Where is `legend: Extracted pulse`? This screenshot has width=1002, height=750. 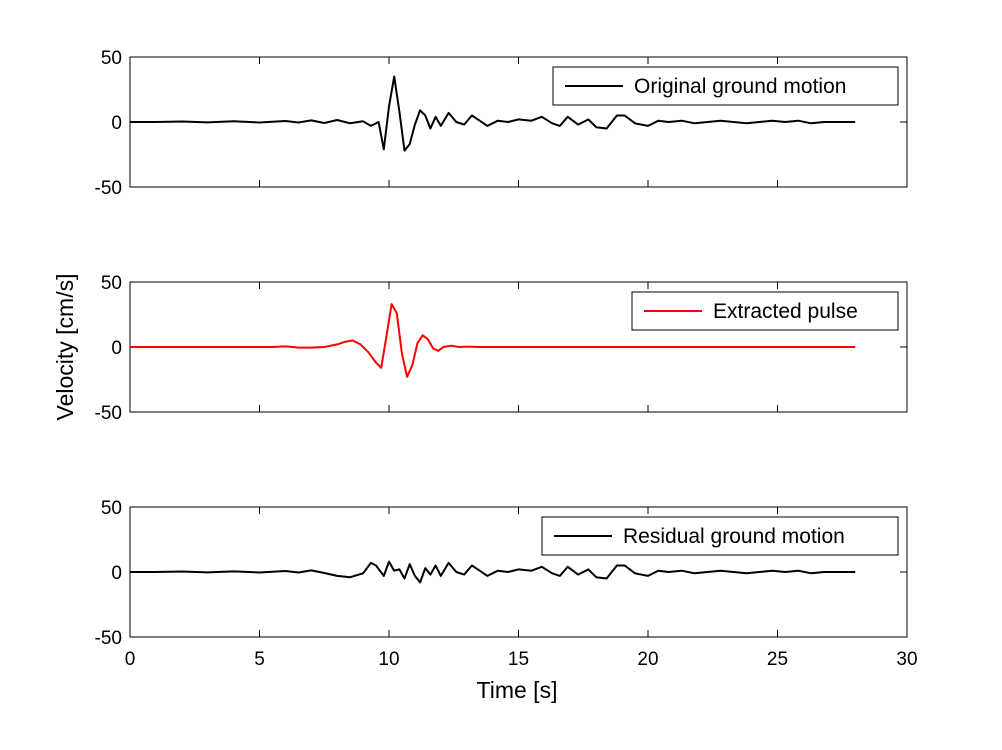
legend: Extracted pulse is located at coordinates (765, 311).